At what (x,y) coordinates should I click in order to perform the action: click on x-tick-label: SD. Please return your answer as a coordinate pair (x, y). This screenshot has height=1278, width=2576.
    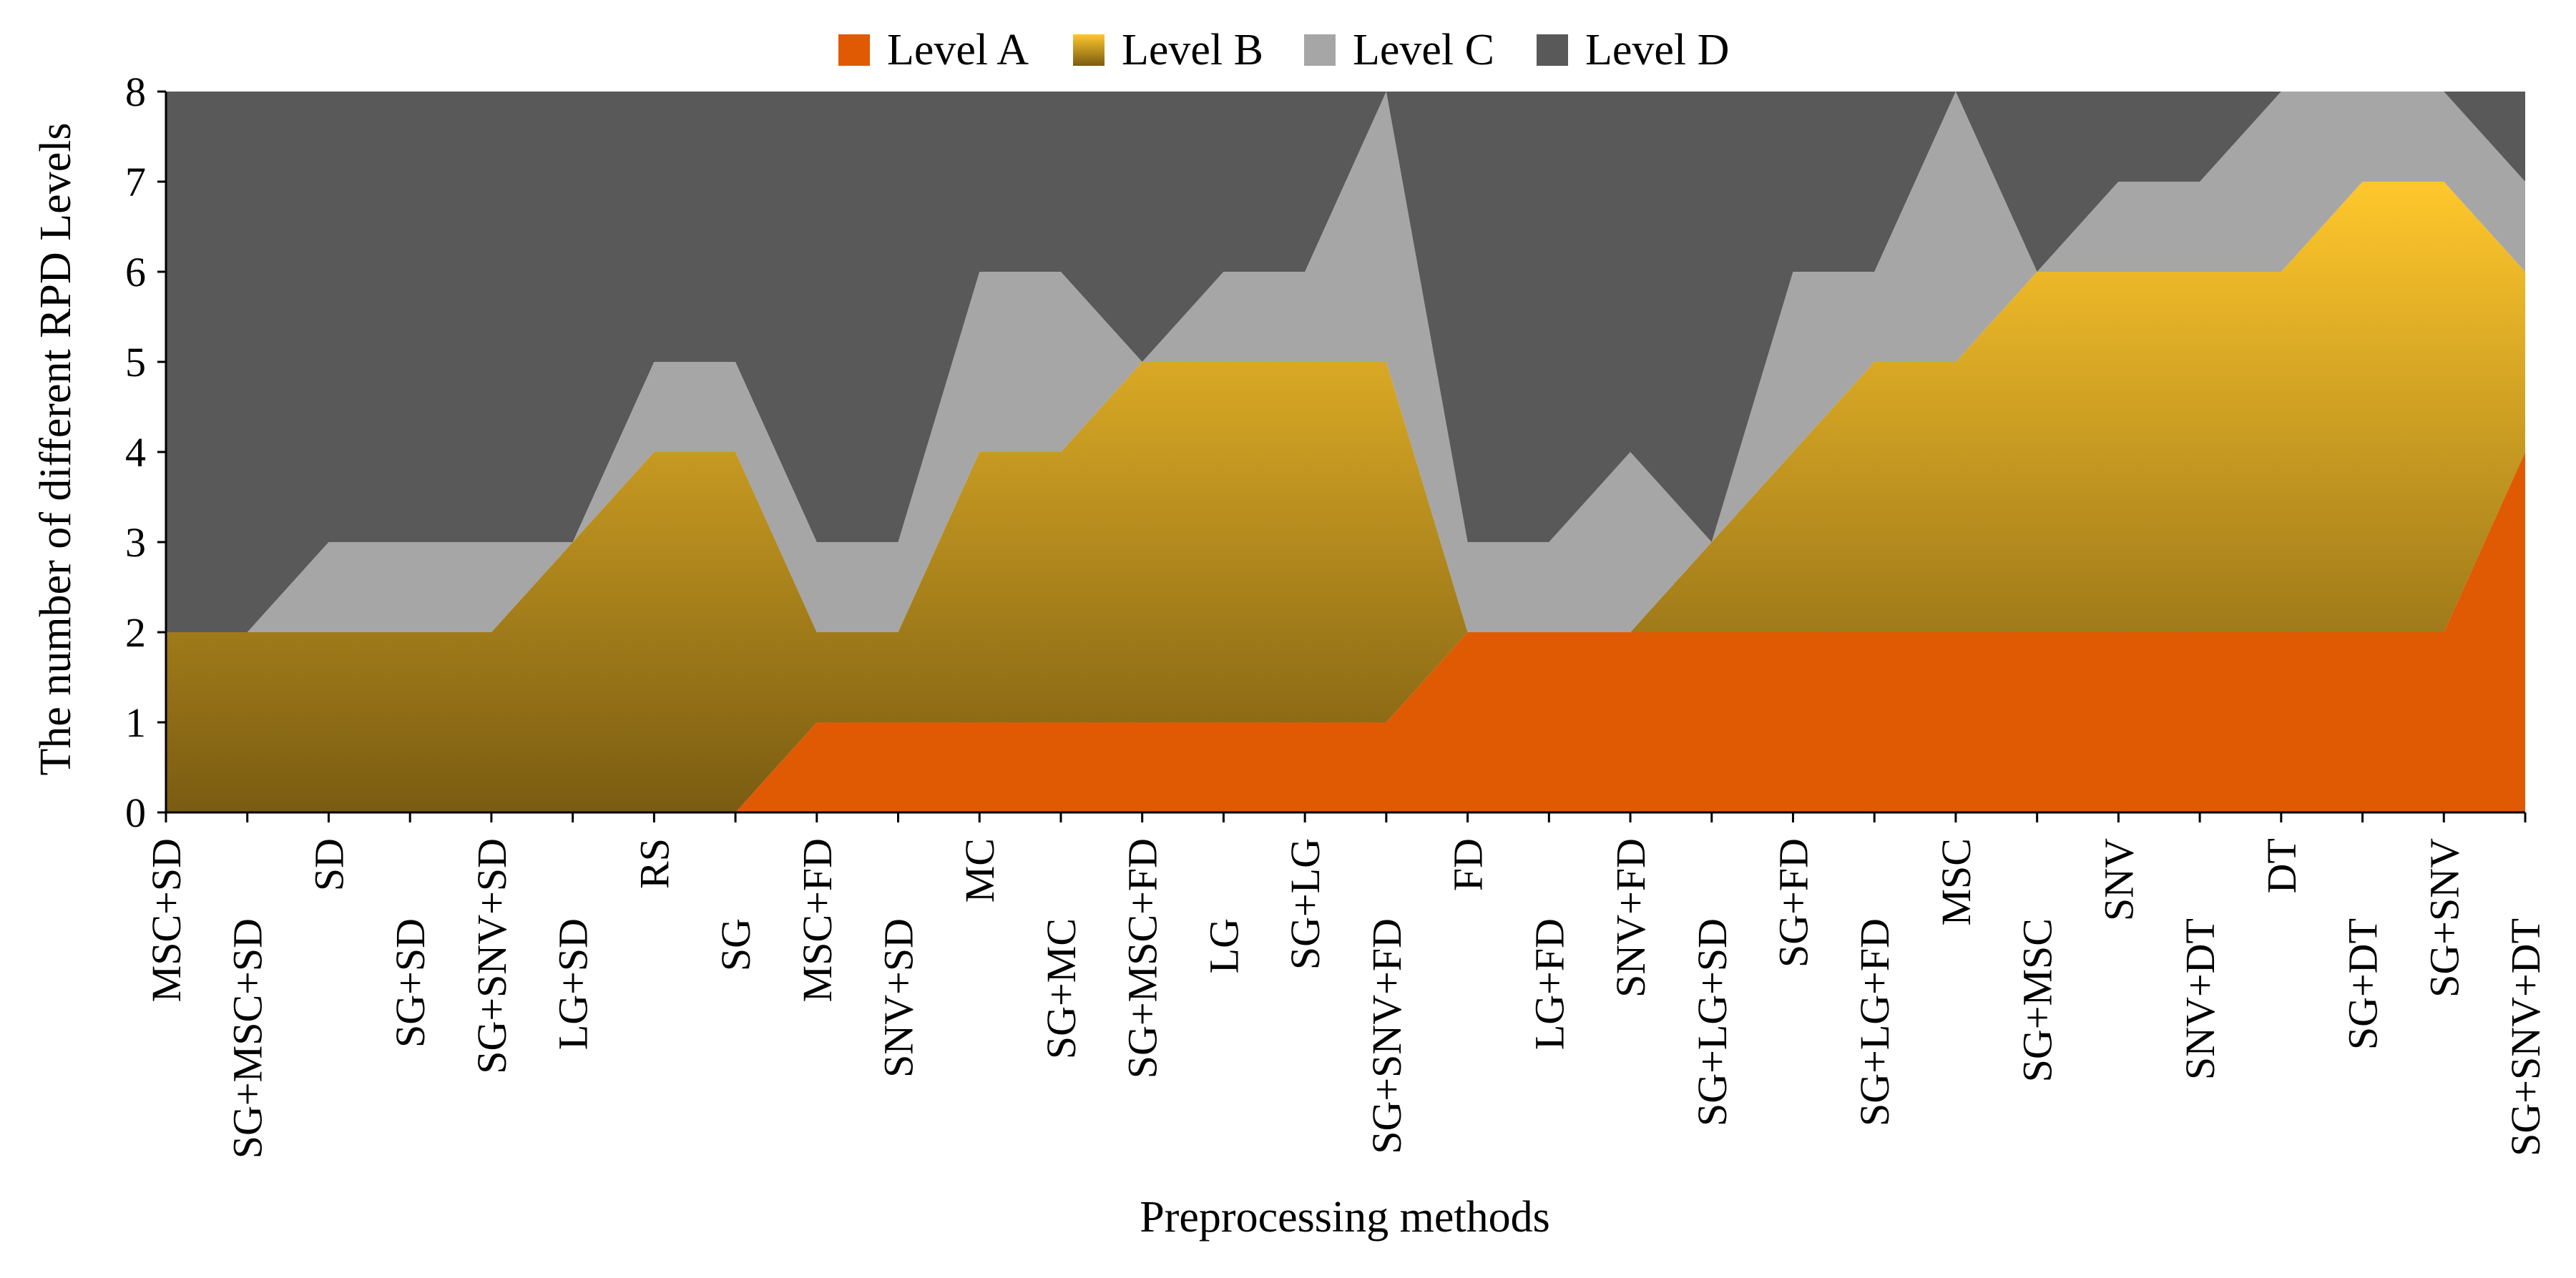
    Looking at the image, I should click on (328, 864).